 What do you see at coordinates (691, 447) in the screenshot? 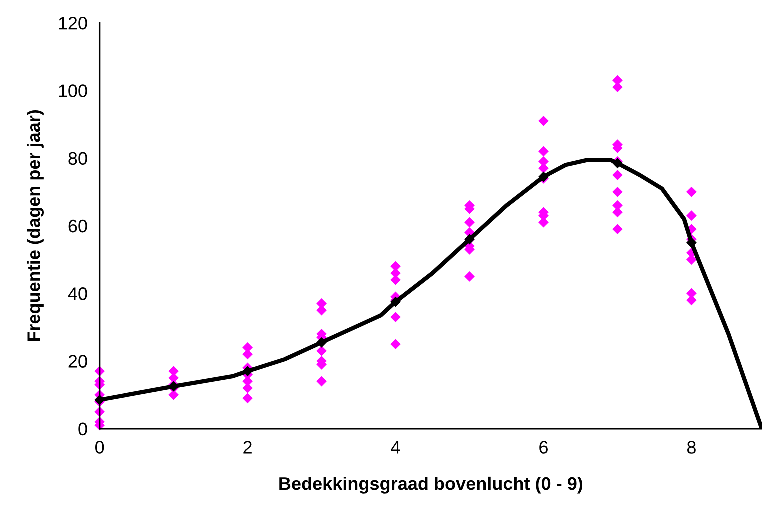
I see `x-tick-label: 8` at bounding box center [691, 447].